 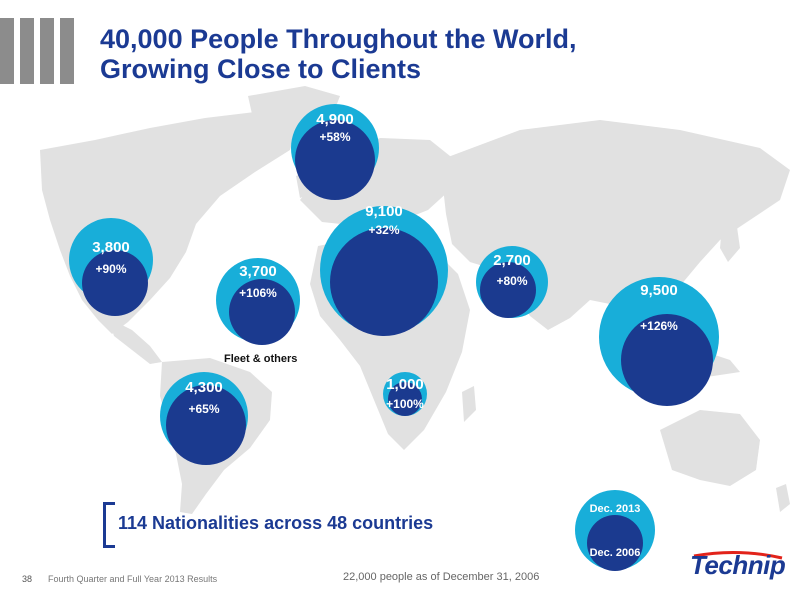 What do you see at coordinates (615, 553) in the screenshot?
I see `legend-inner-label: Dec. 2006` at bounding box center [615, 553].